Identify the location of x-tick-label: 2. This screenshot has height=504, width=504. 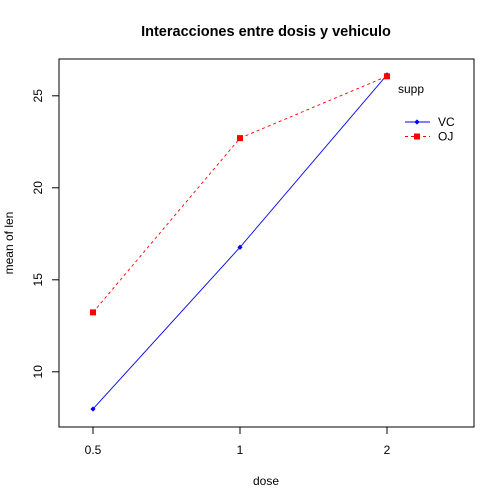
(387, 450).